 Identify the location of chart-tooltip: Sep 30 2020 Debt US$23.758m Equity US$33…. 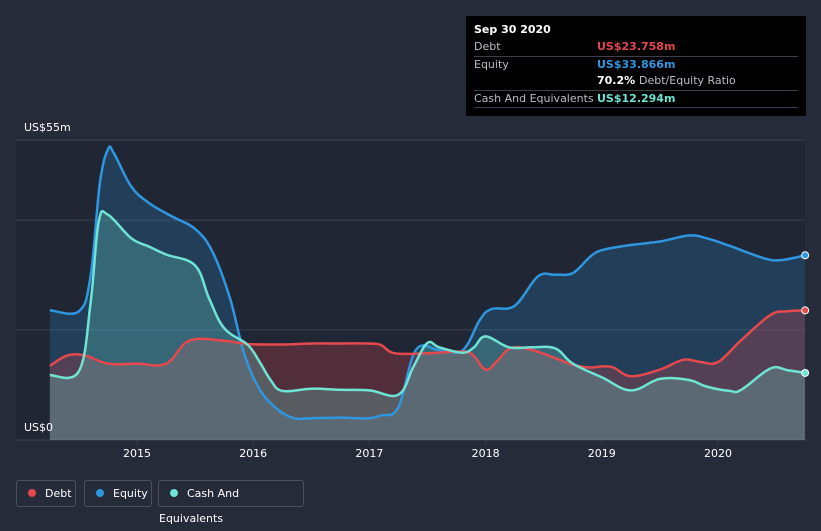
(636, 66).